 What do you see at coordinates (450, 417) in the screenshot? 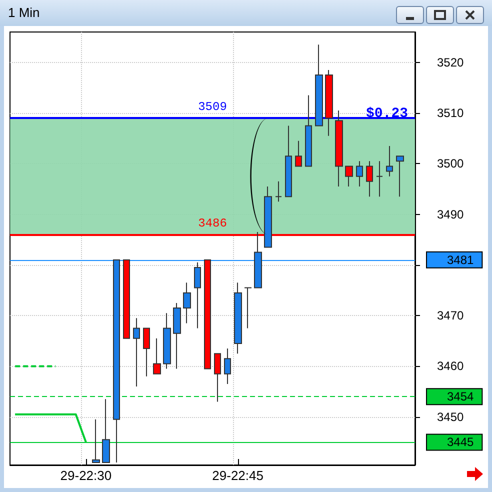
I see `y-tick-label: 3450` at bounding box center [450, 417].